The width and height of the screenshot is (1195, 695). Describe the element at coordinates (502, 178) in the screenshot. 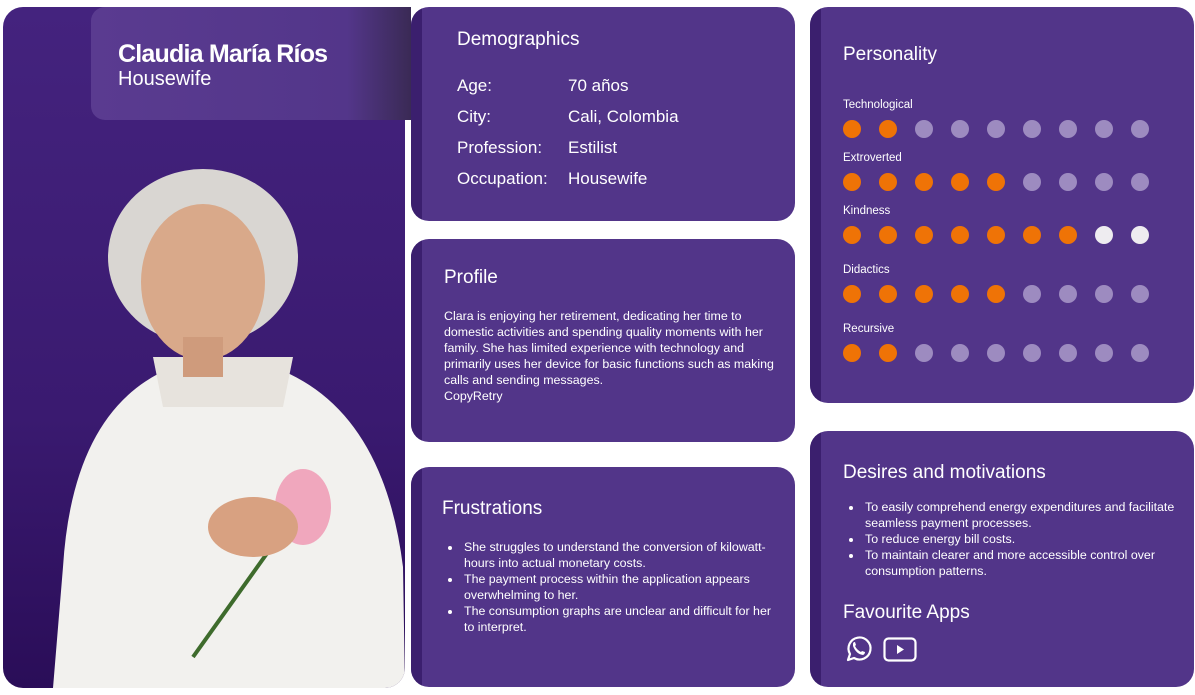

I see `demographics-label: Occupation:` at that location.